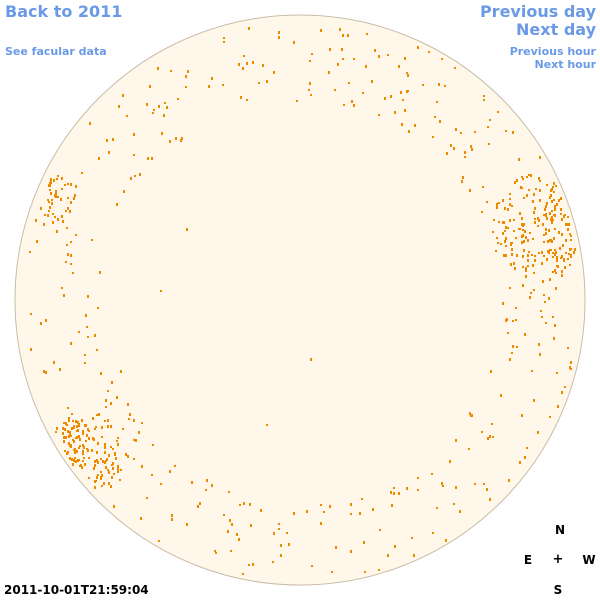 The width and height of the screenshot is (600, 600). I want to click on back-to-year-link: Back to 2011, so click(64, 11).